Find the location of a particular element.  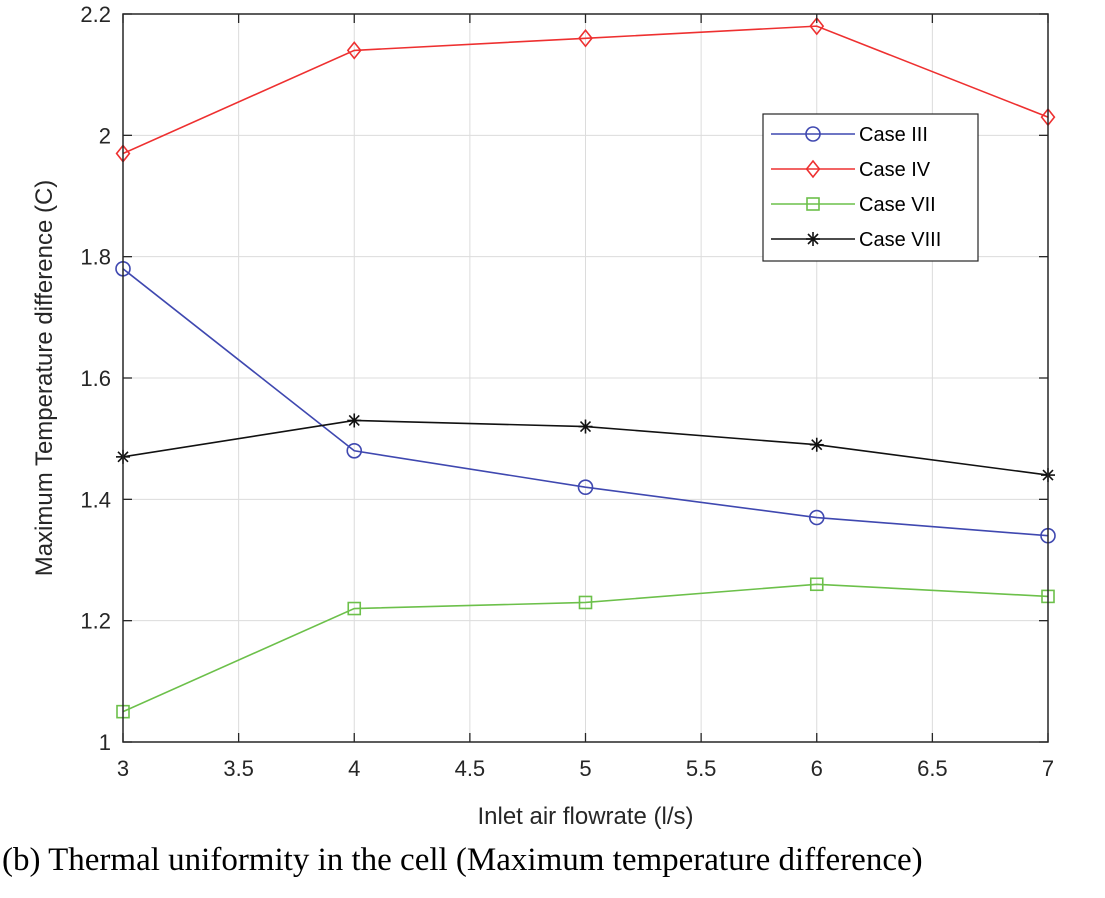

x-tick-label: 4 is located at coordinates (354, 768).